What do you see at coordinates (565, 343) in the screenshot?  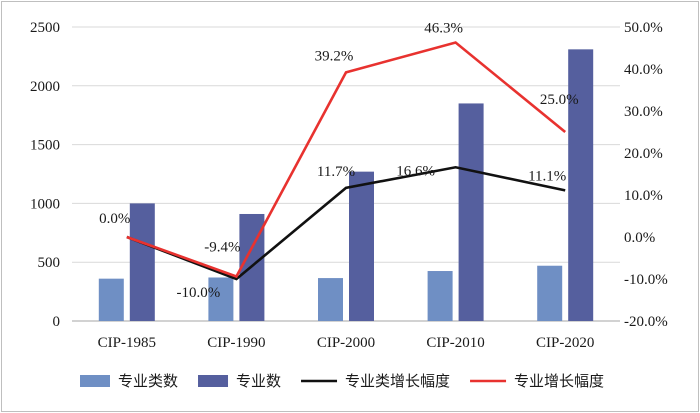 I see `category-label: CIP-2020` at bounding box center [565, 343].